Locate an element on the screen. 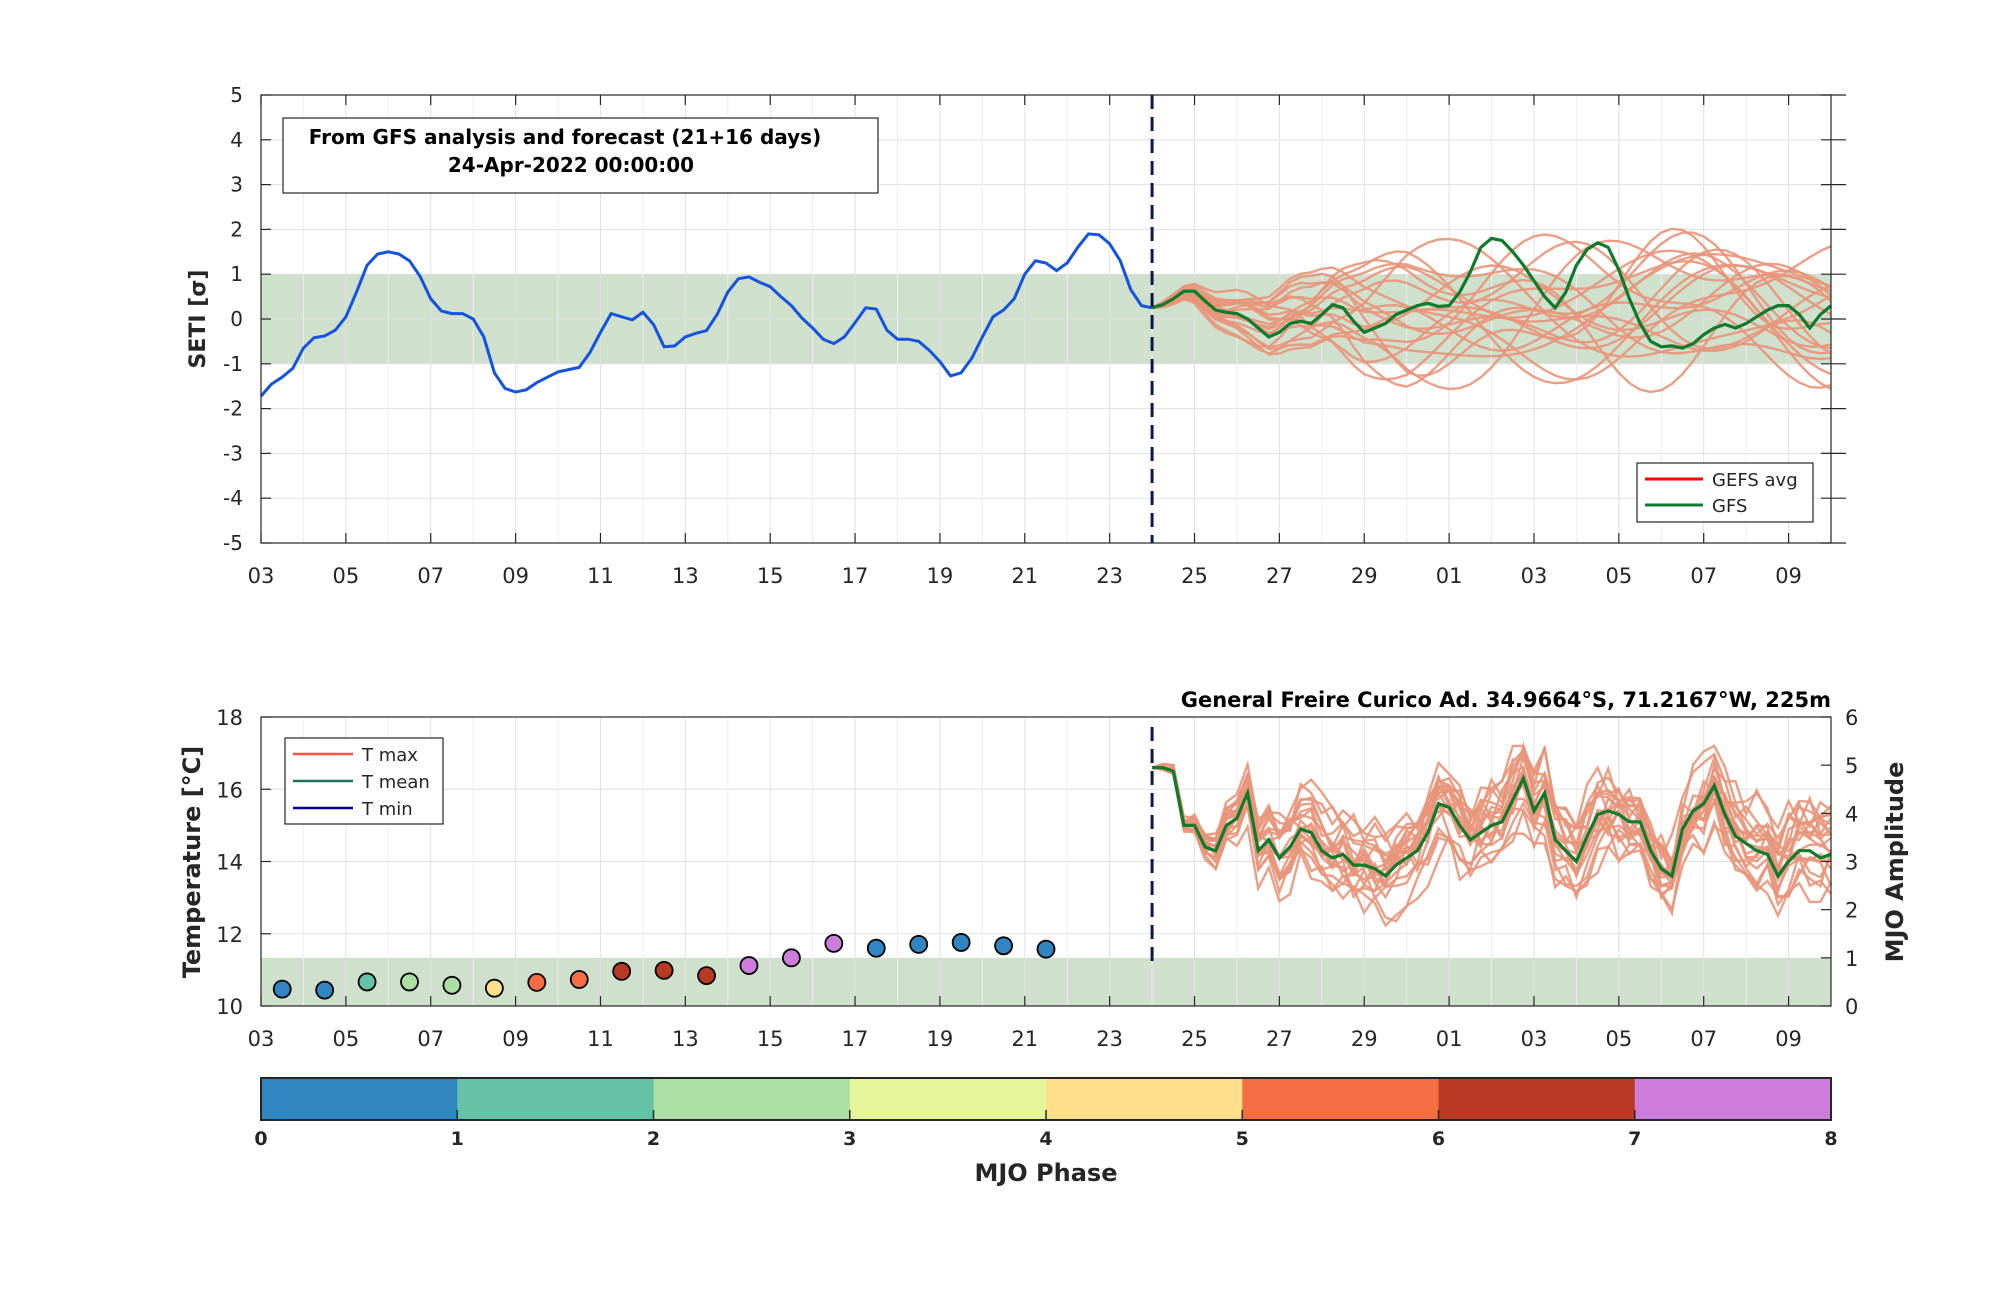 The image size is (2000, 1292). y-tick-label: 18 is located at coordinates (229, 718).